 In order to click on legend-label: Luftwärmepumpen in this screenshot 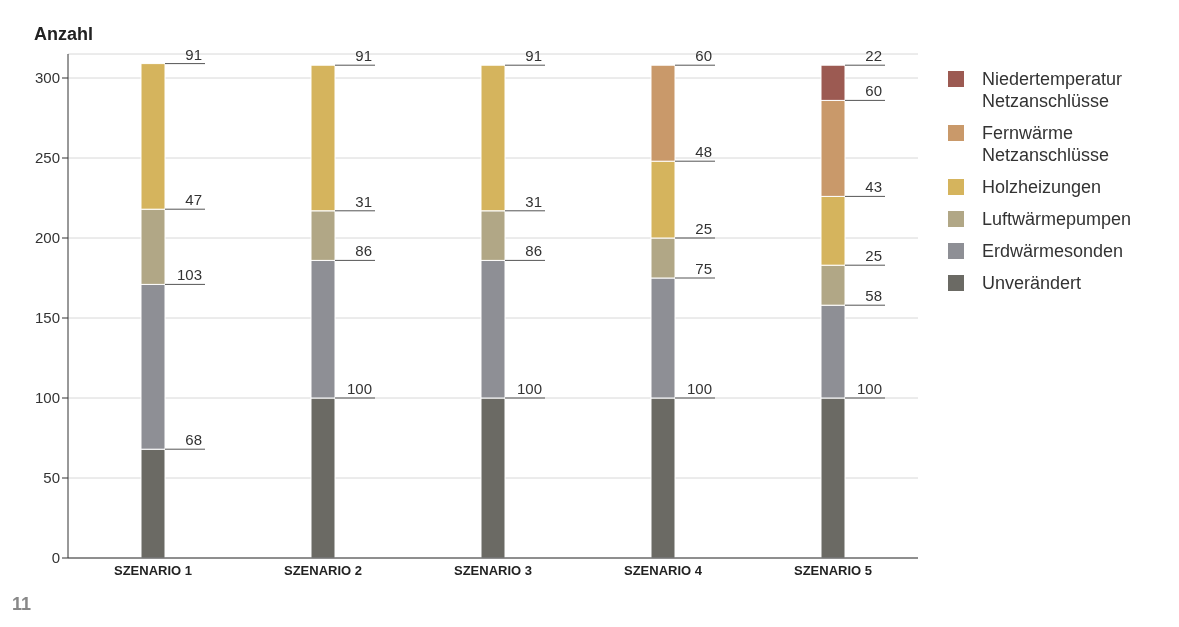, I will do `click(1057, 219)`.